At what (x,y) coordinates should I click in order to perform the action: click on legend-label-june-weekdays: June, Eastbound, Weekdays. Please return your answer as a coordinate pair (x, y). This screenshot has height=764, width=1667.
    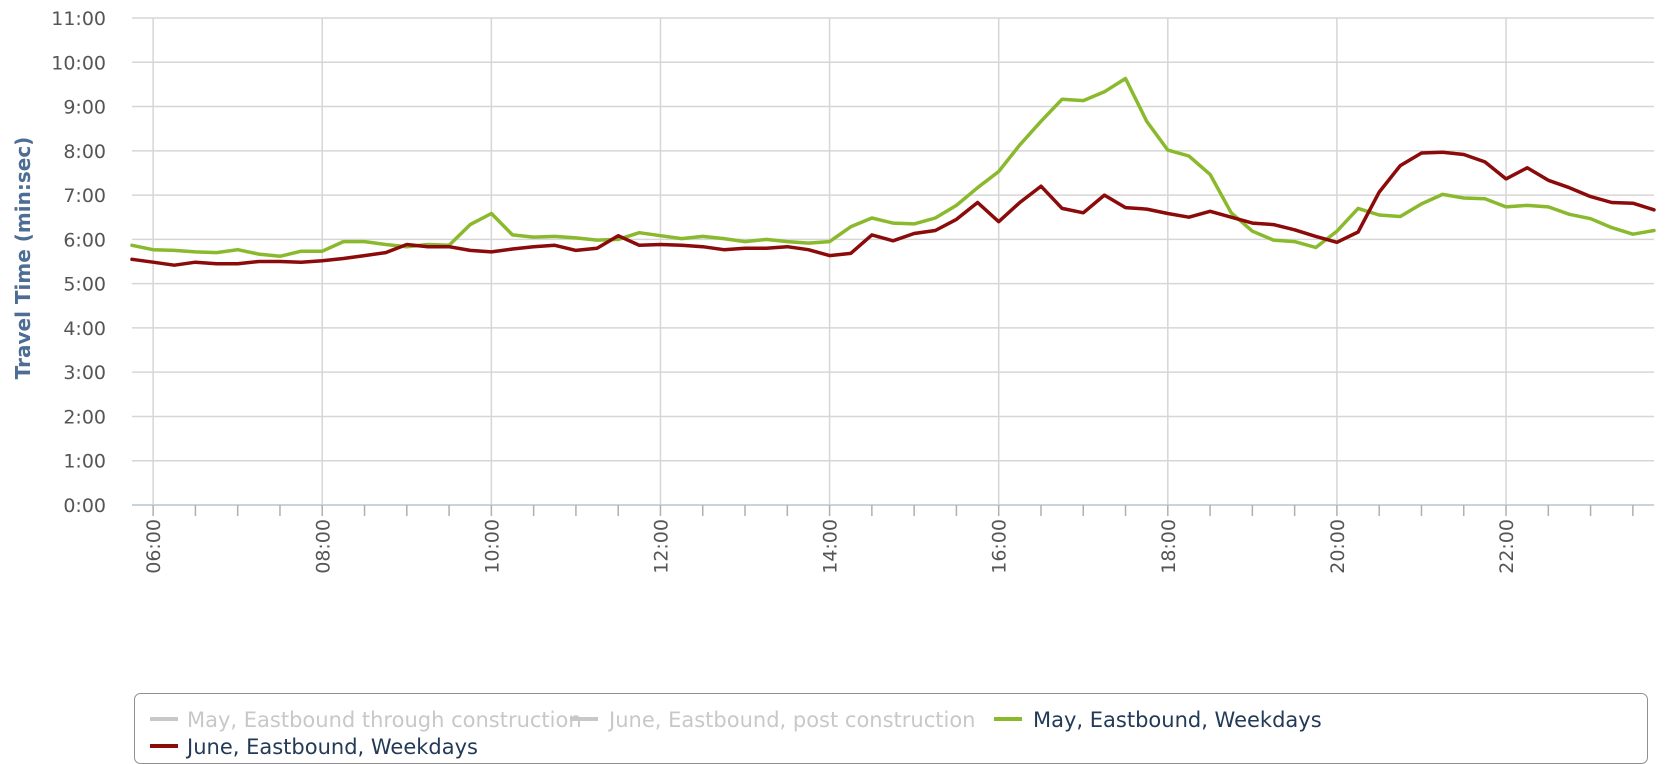
    Looking at the image, I should click on (331, 747).